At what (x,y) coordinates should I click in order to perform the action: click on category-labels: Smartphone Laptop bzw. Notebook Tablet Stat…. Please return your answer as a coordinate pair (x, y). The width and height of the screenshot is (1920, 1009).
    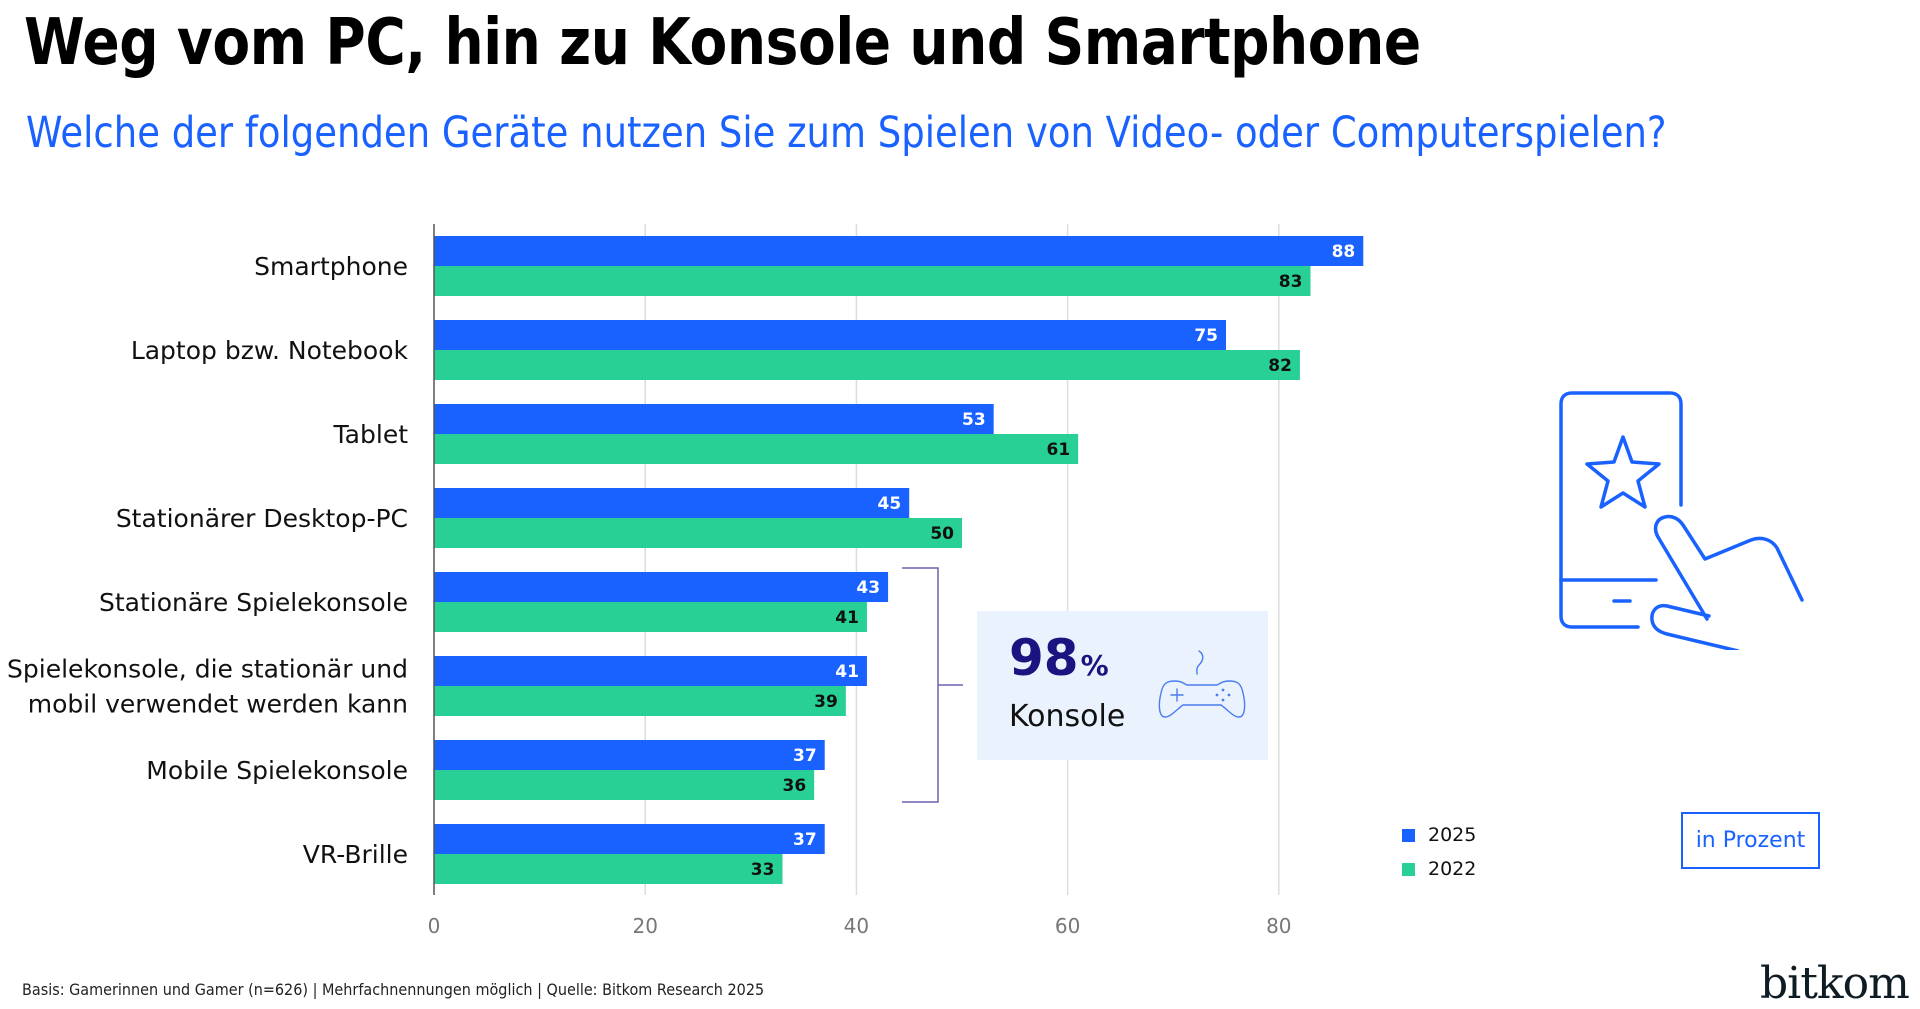
    Looking at the image, I should click on (207, 560).